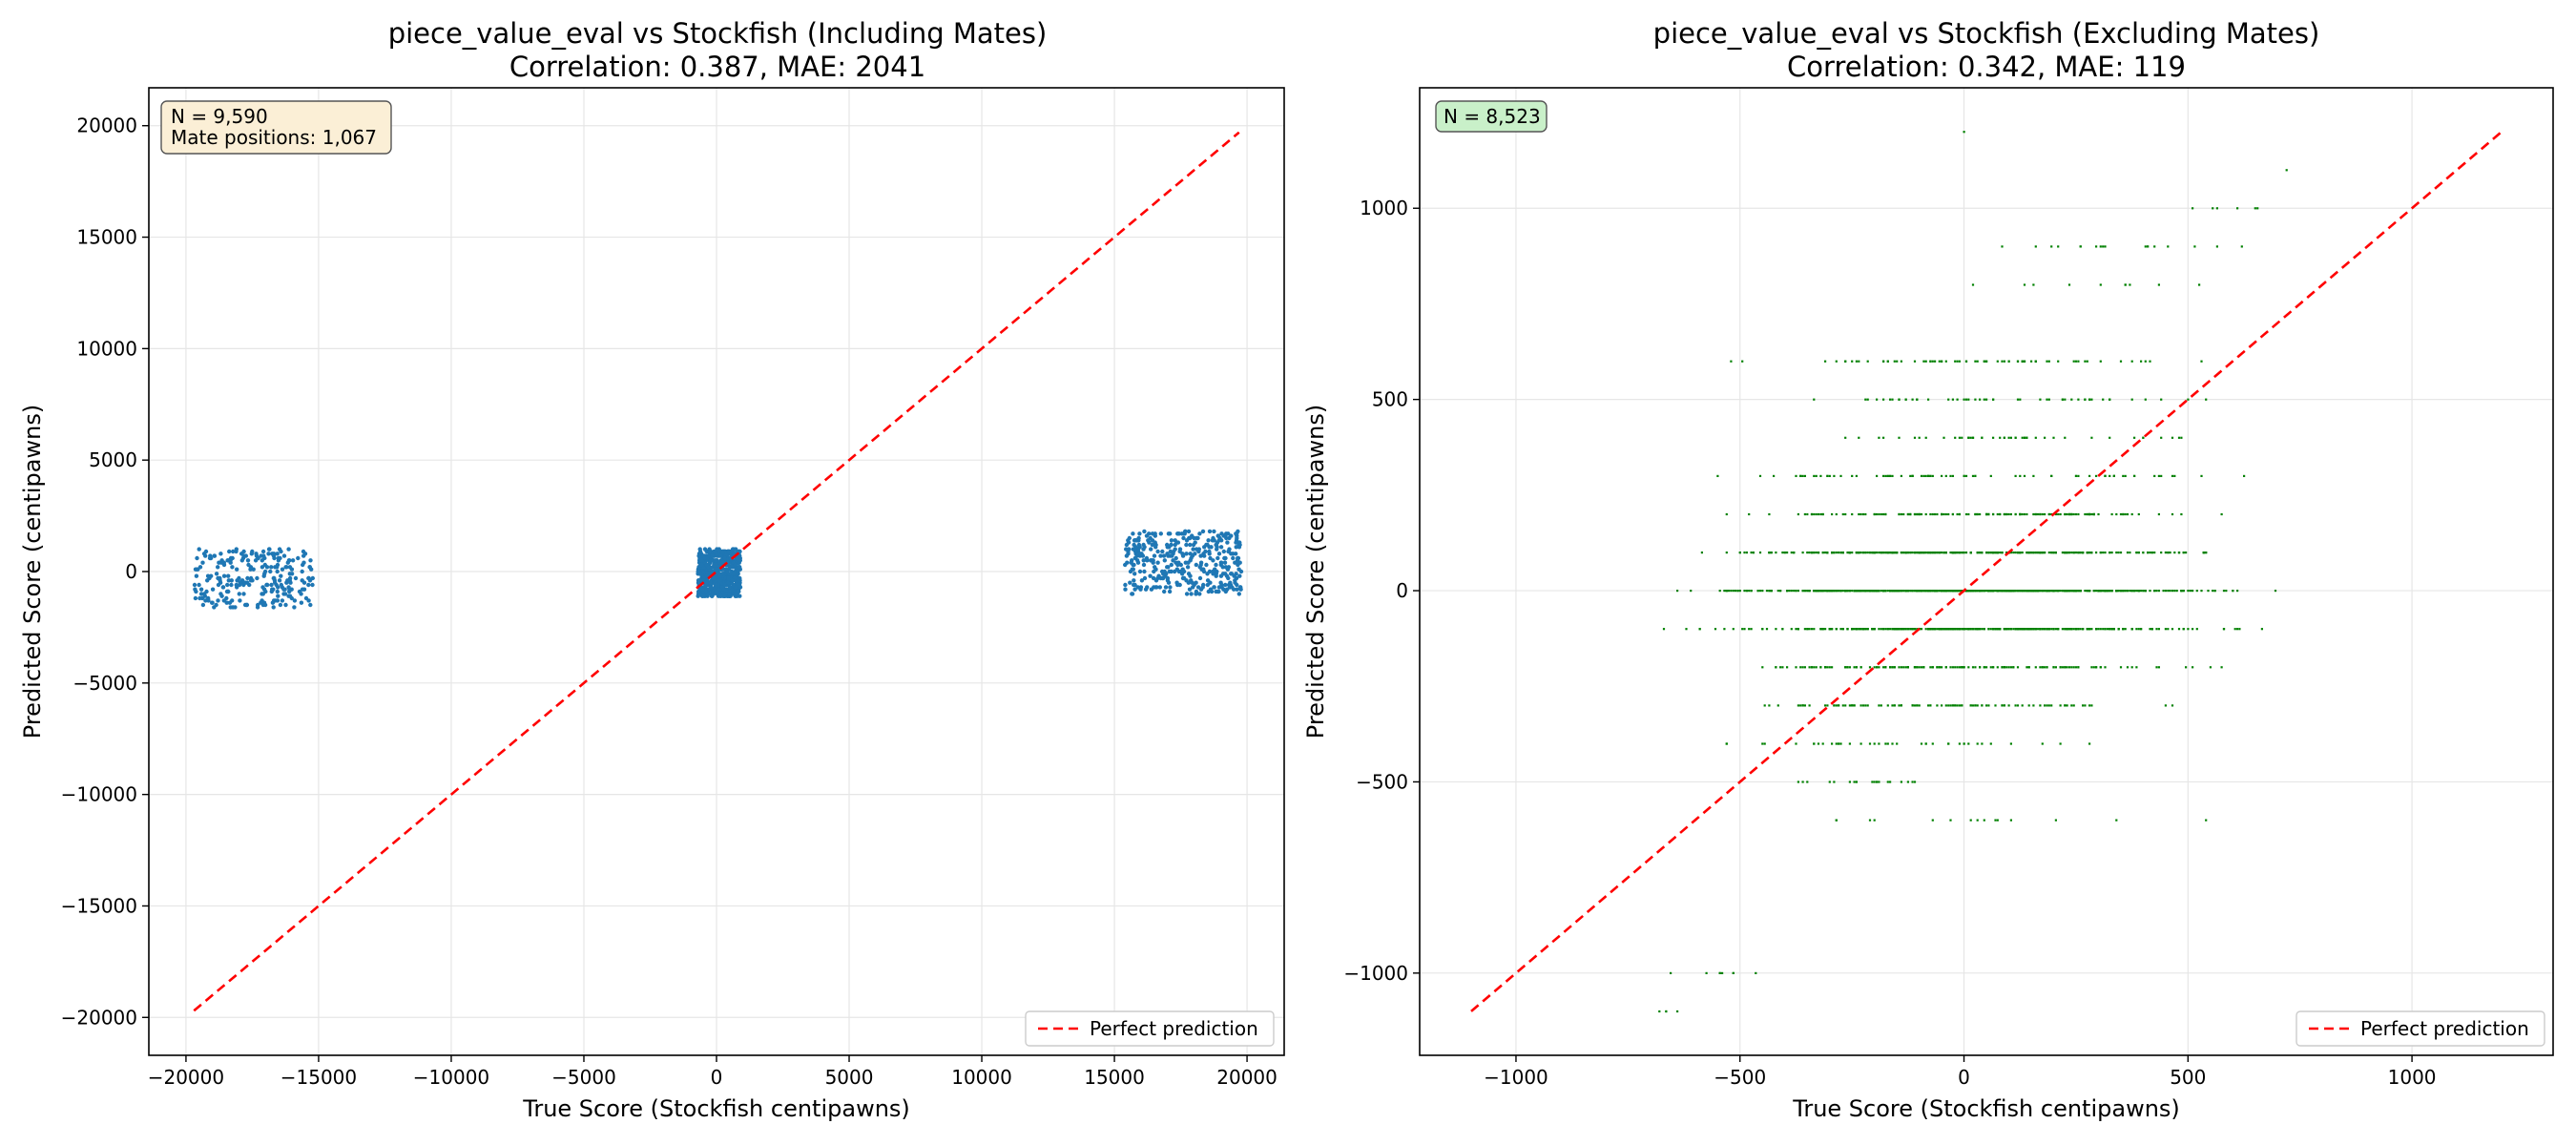  What do you see at coordinates (2420, 1029) in the screenshot?
I see `chart-right-legend: Perfect prediction` at bounding box center [2420, 1029].